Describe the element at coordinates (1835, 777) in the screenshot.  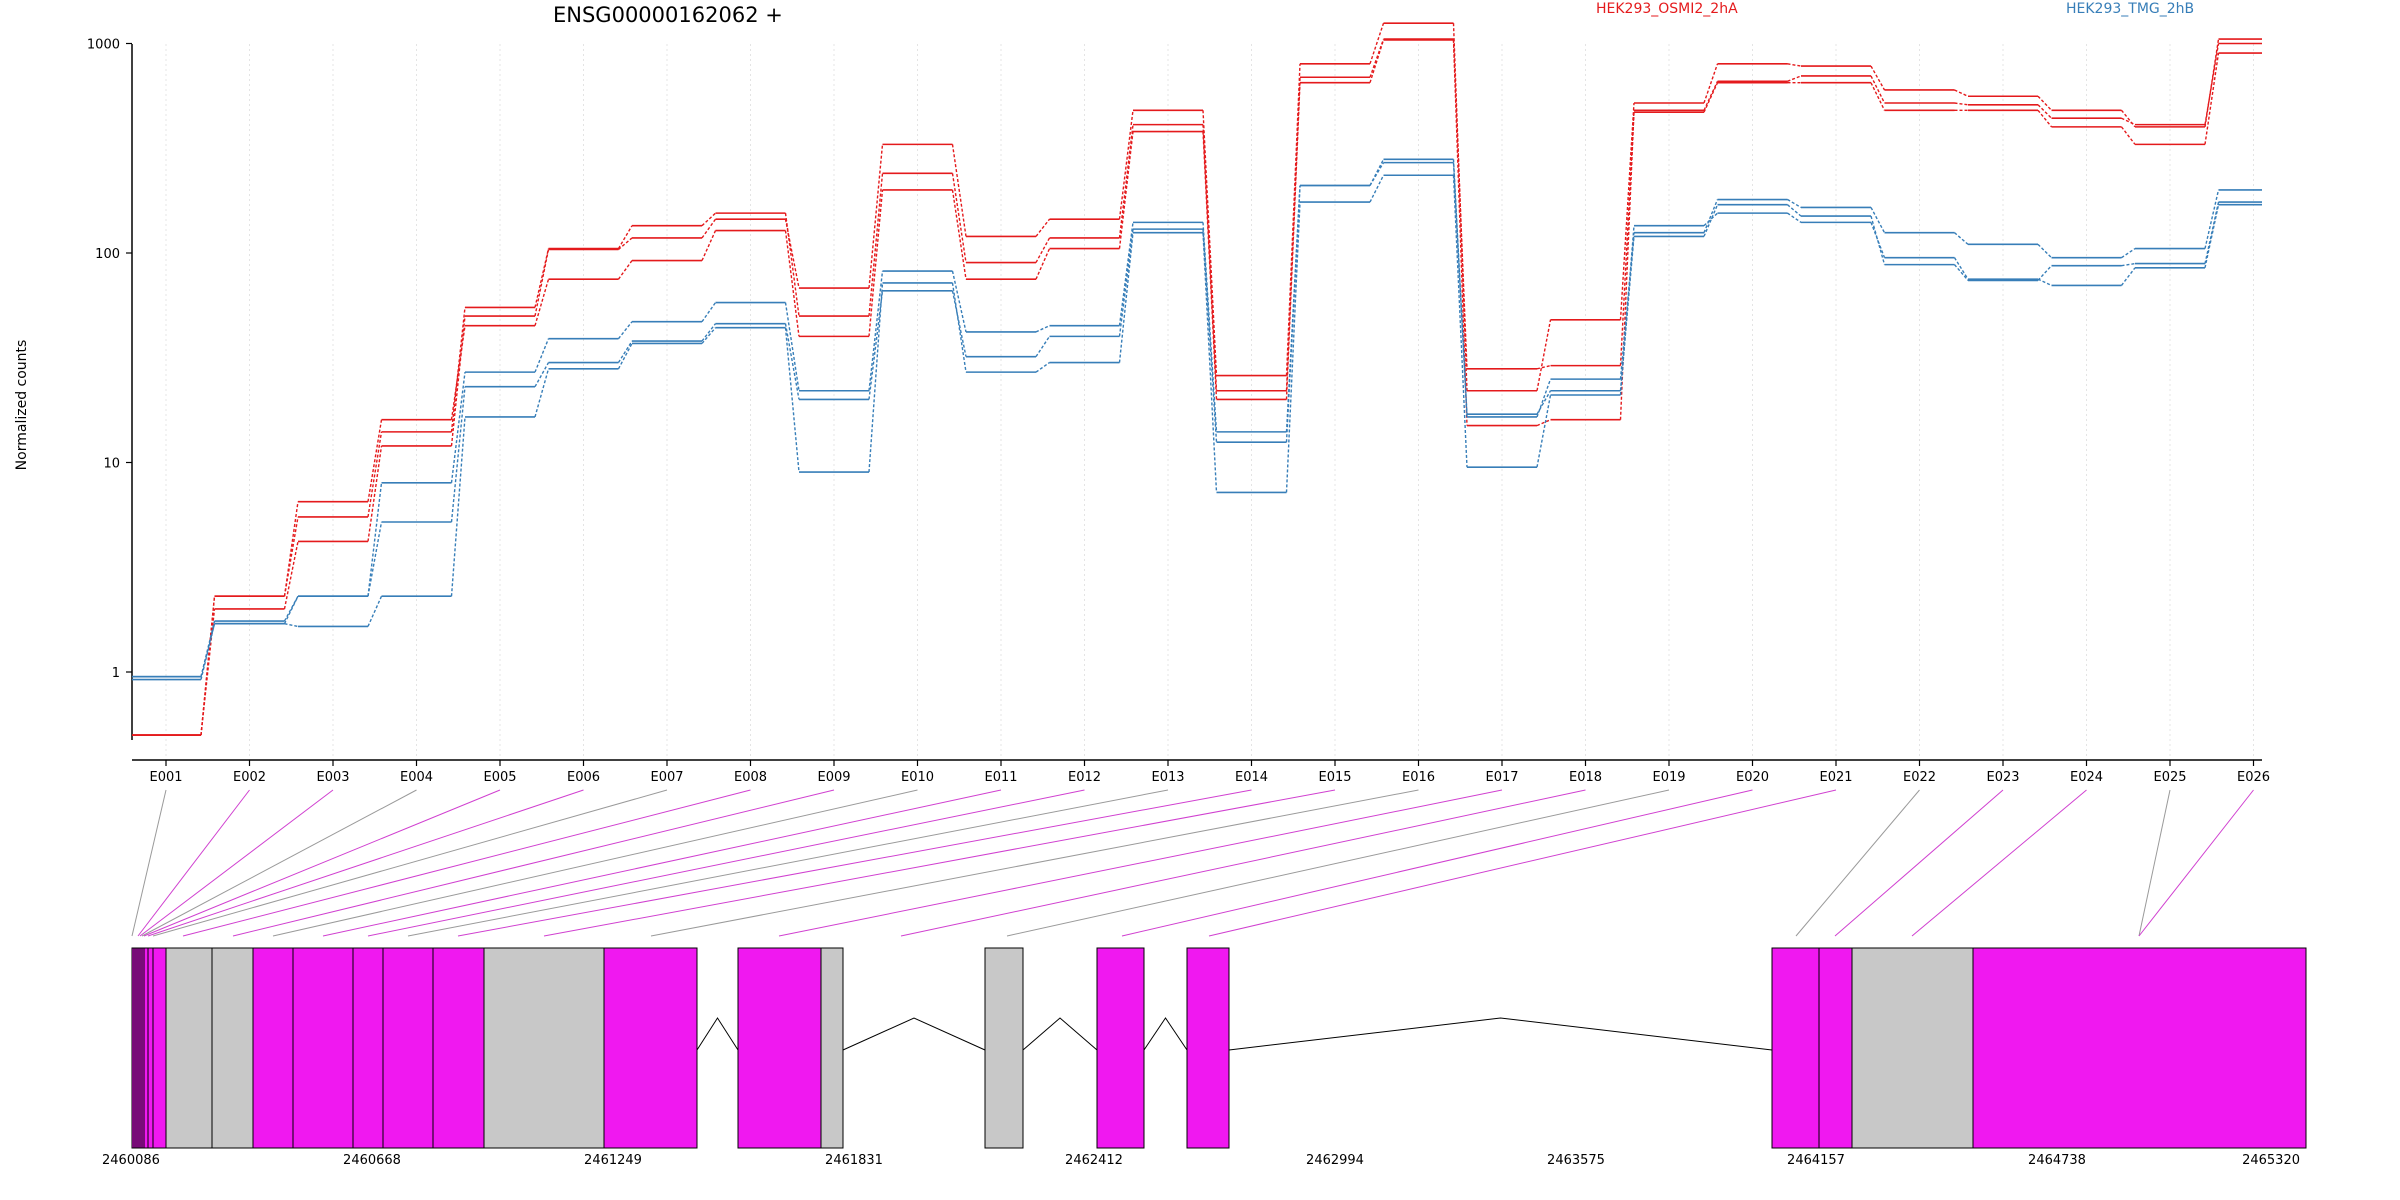
I see `x-tick-label: E021` at that location.